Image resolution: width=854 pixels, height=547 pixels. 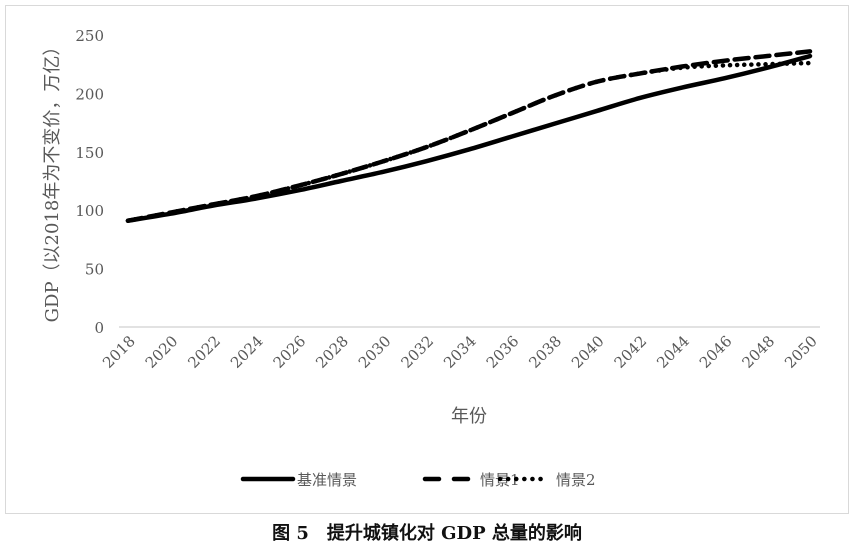 I want to click on y-tick-label: 250, so click(x=89, y=36).